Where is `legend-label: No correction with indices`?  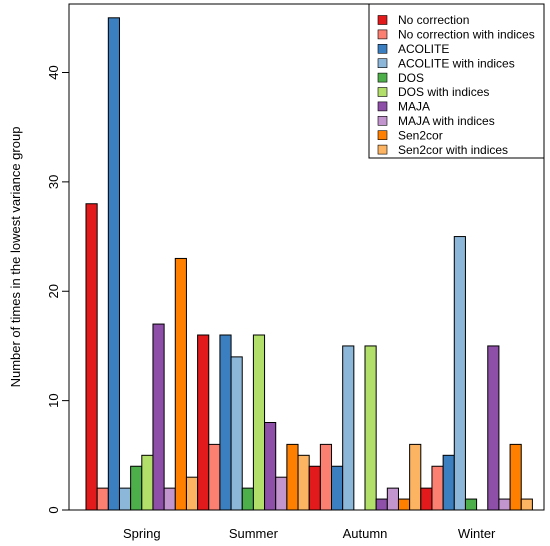
legend-label: No correction with indices is located at coordinates (466, 35).